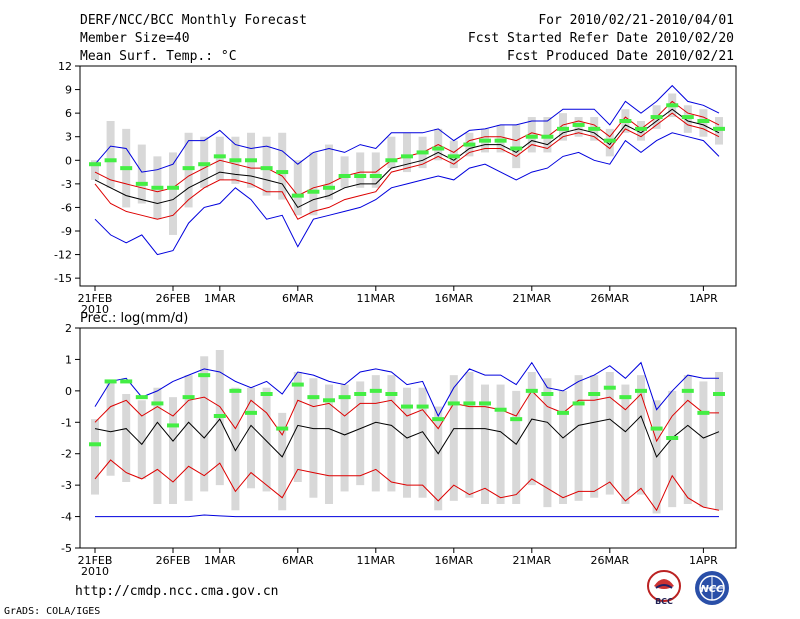 This screenshot has height=619, width=800. I want to click on max-line, so click(406, 389).